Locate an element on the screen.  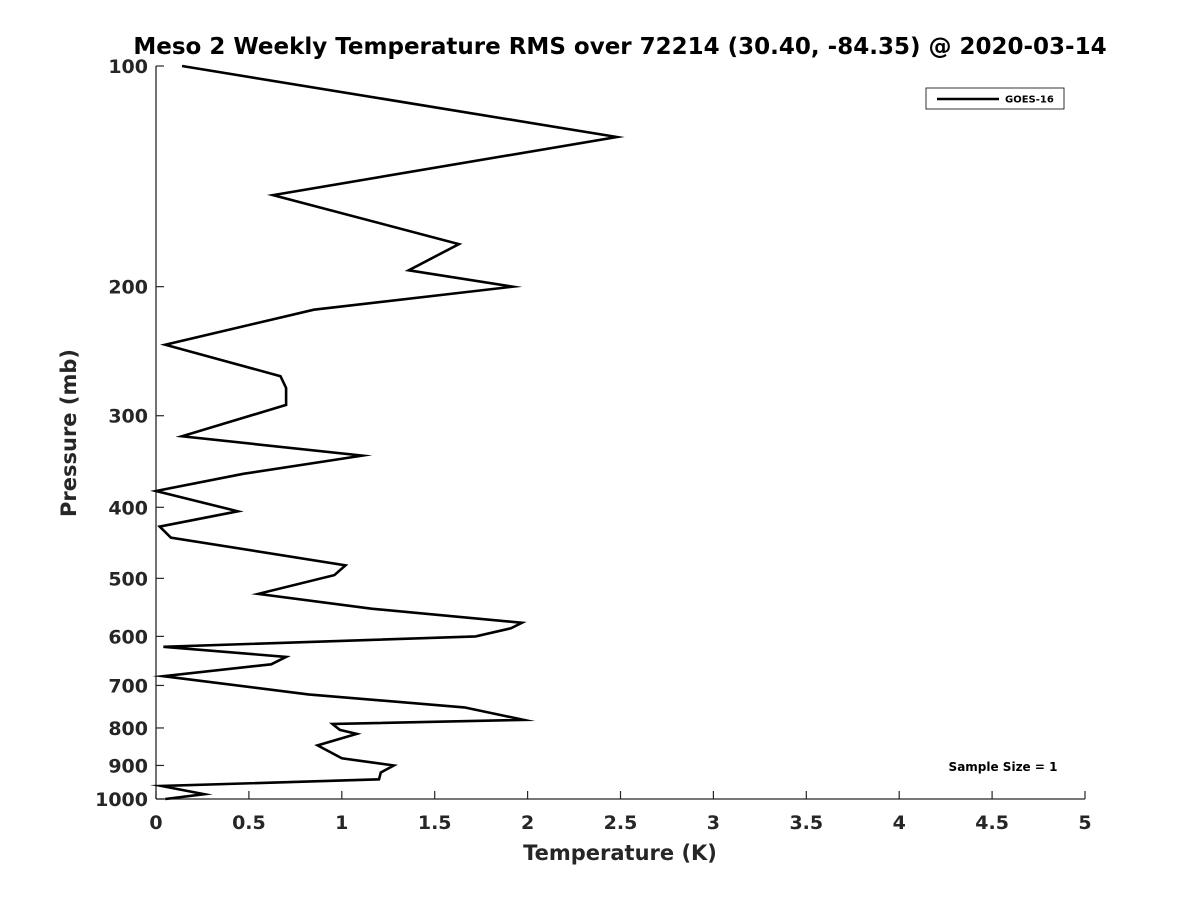
x-tick-label: 3 is located at coordinates (713, 823).